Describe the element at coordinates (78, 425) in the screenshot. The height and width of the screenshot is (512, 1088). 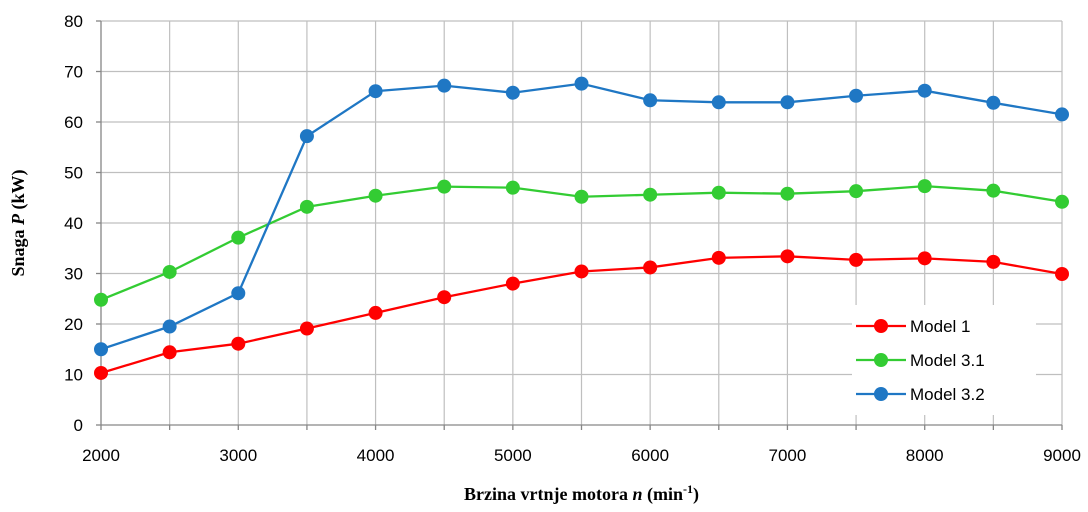
I see `y-tick-label: 0` at that location.